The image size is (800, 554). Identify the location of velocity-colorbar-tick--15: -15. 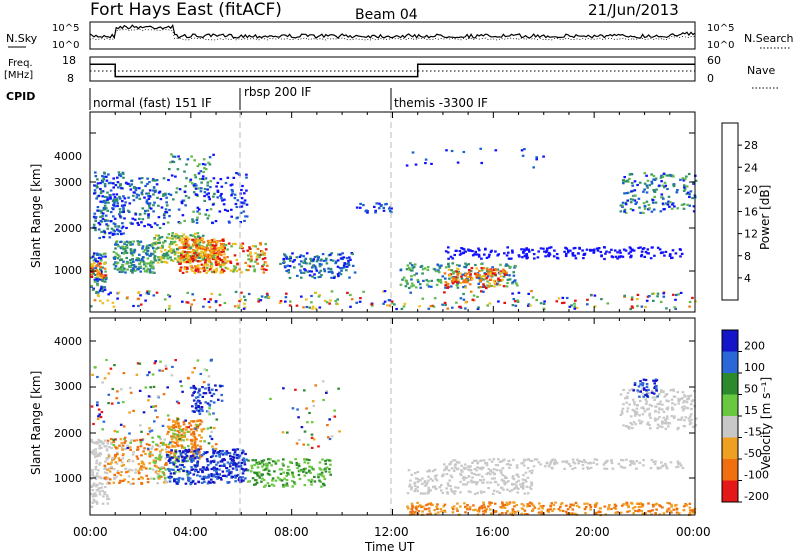
(753, 432).